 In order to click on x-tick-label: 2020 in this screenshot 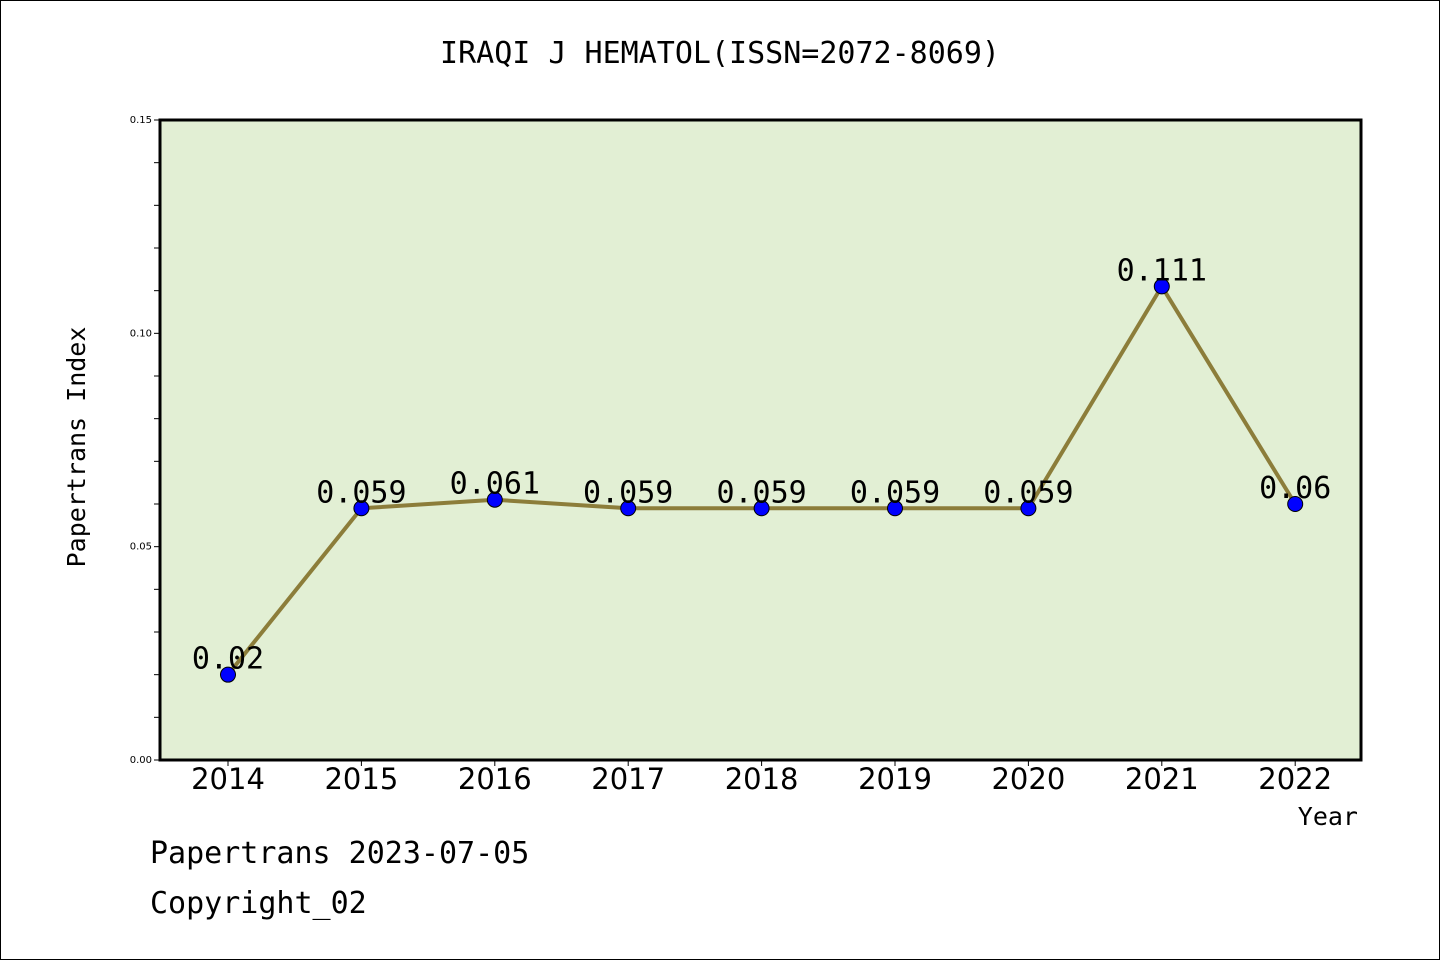, I will do `click(1028, 779)`.